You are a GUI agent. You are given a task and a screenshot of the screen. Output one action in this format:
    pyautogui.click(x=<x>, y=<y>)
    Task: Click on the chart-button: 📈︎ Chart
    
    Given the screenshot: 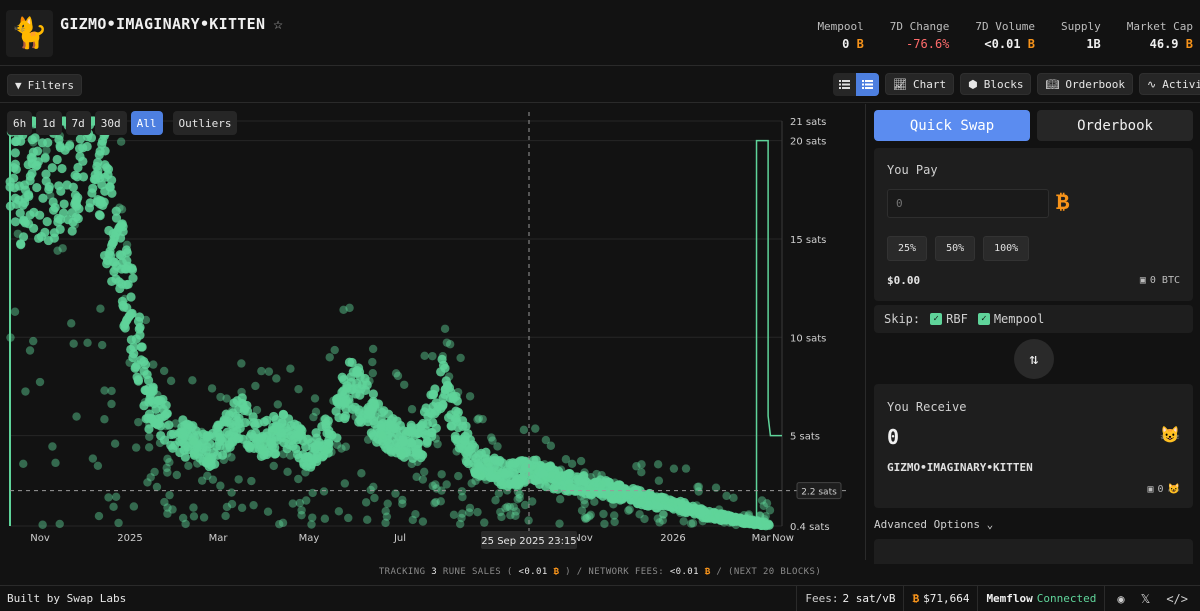 What is the action you would take?
    pyautogui.click(x=920, y=84)
    